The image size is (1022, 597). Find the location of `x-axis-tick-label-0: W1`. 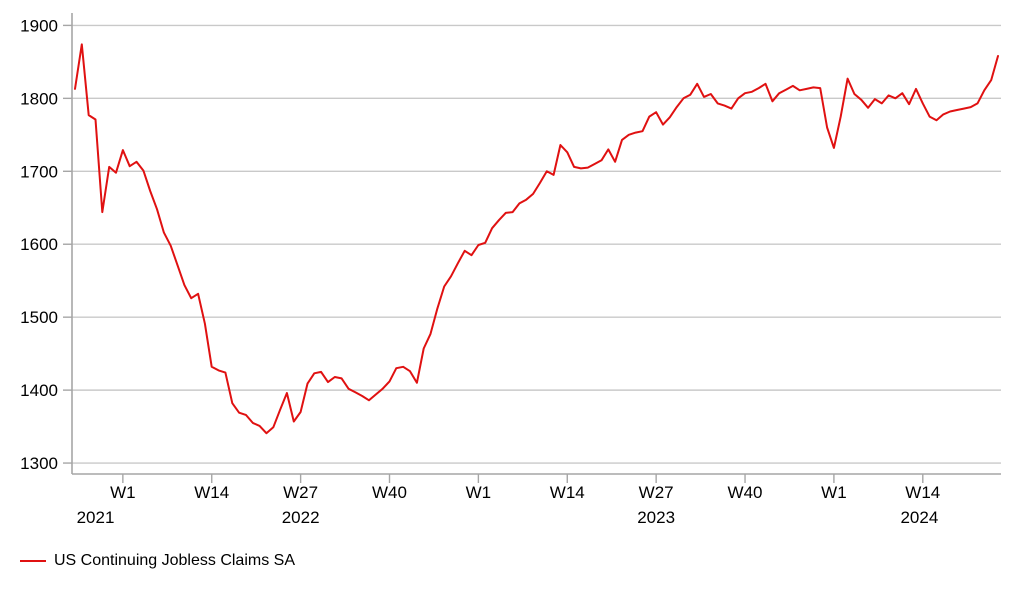

x-axis-tick-label-0: W1 is located at coordinates (123, 492).